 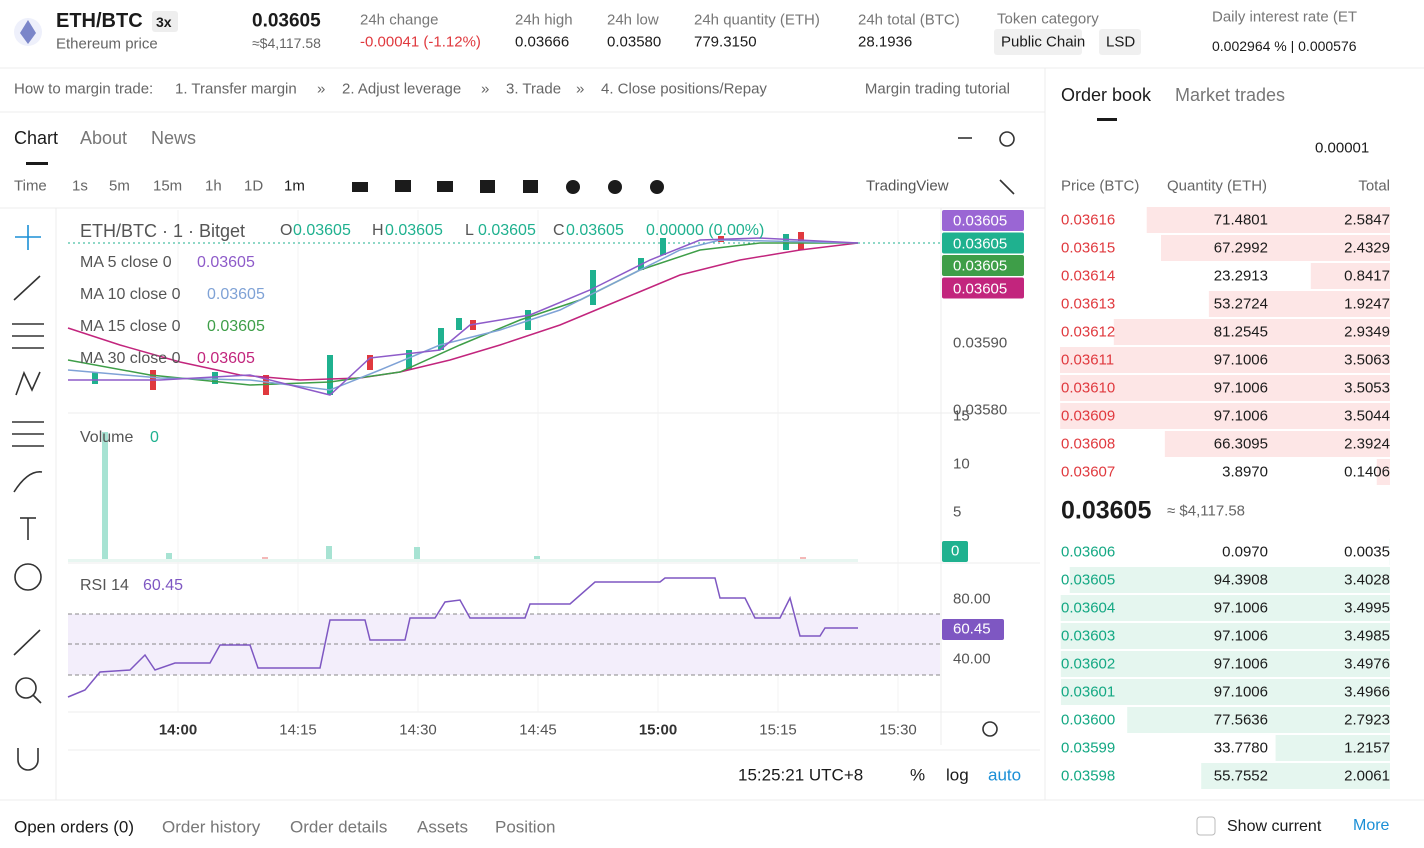 I want to click on book-total: 3.5063, so click(x=1367, y=360).